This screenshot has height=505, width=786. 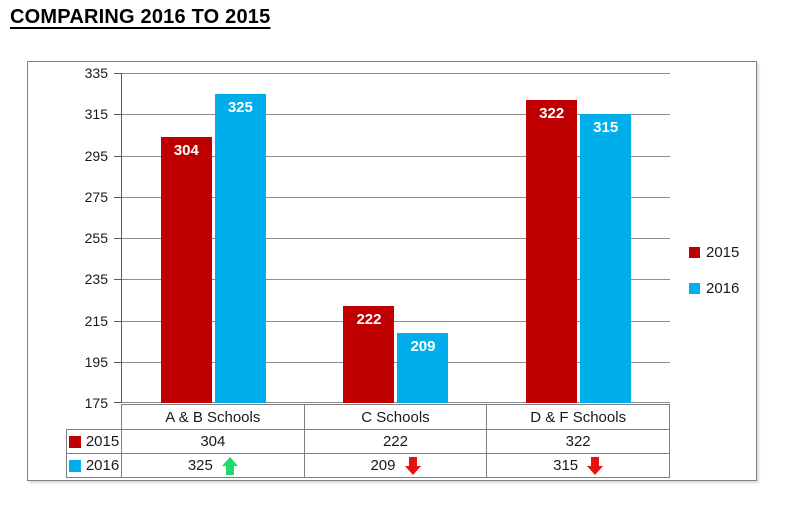 I want to click on bar-2015-a-b-schools: 304, so click(x=186, y=269).